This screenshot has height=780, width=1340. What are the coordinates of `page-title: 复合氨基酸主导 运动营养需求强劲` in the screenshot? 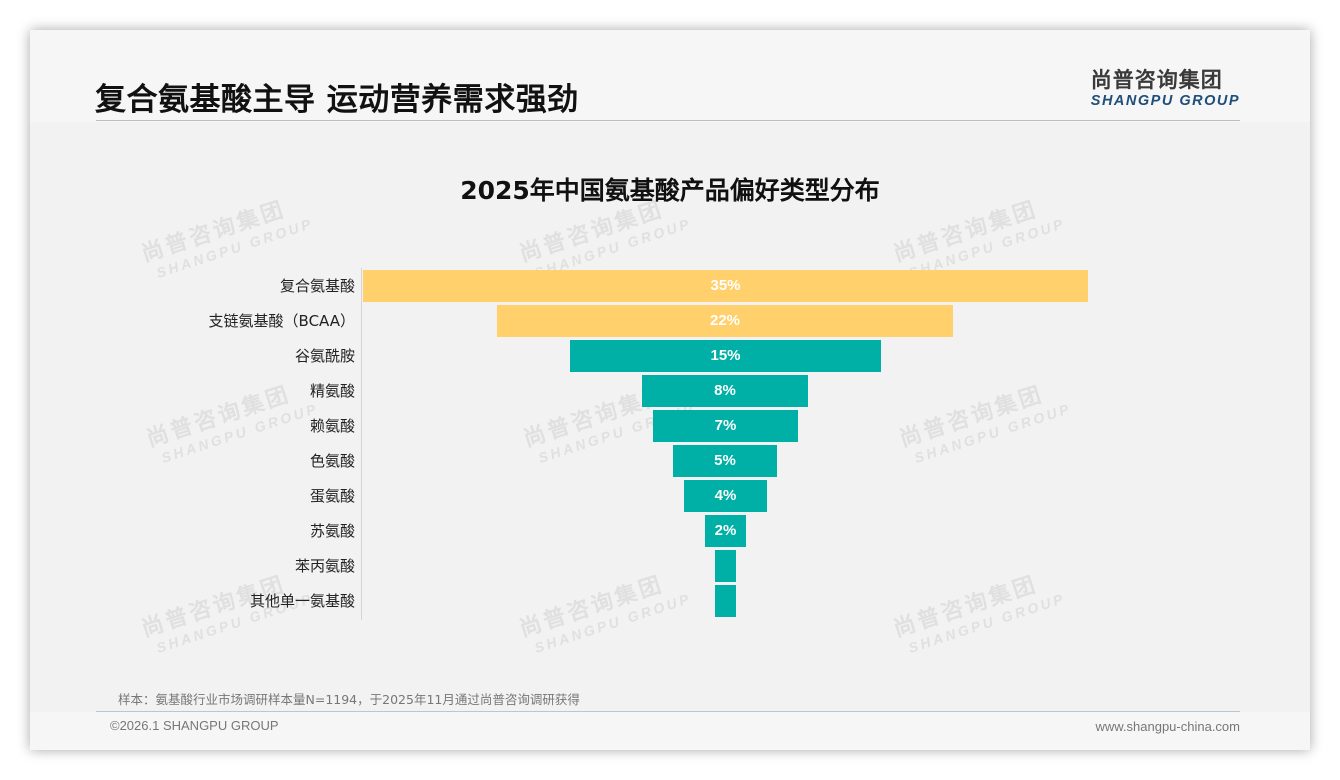 It's located at (337, 100).